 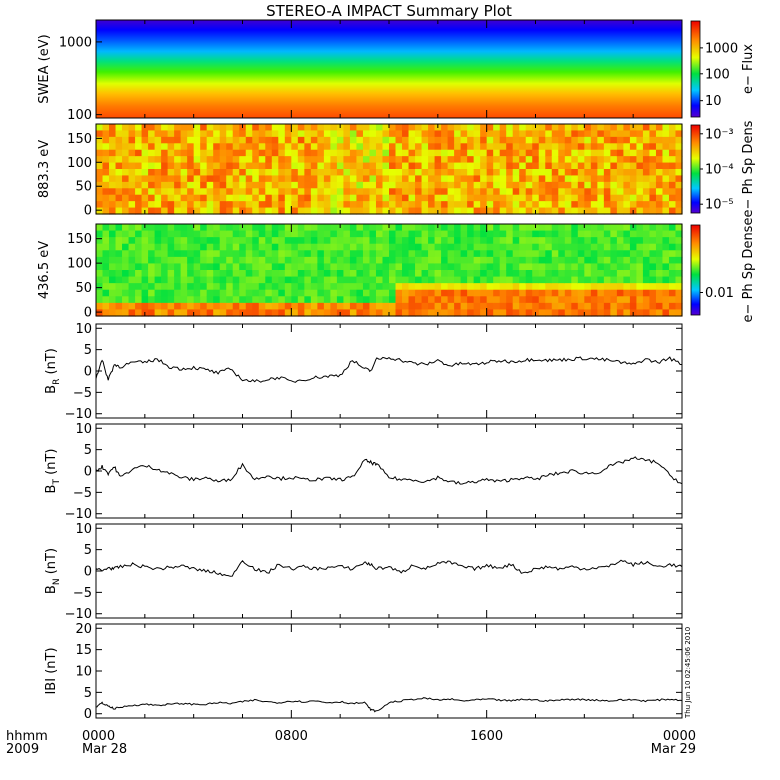 What do you see at coordinates (83, 672) in the screenshot?
I see `ytick-label: 10` at bounding box center [83, 672].